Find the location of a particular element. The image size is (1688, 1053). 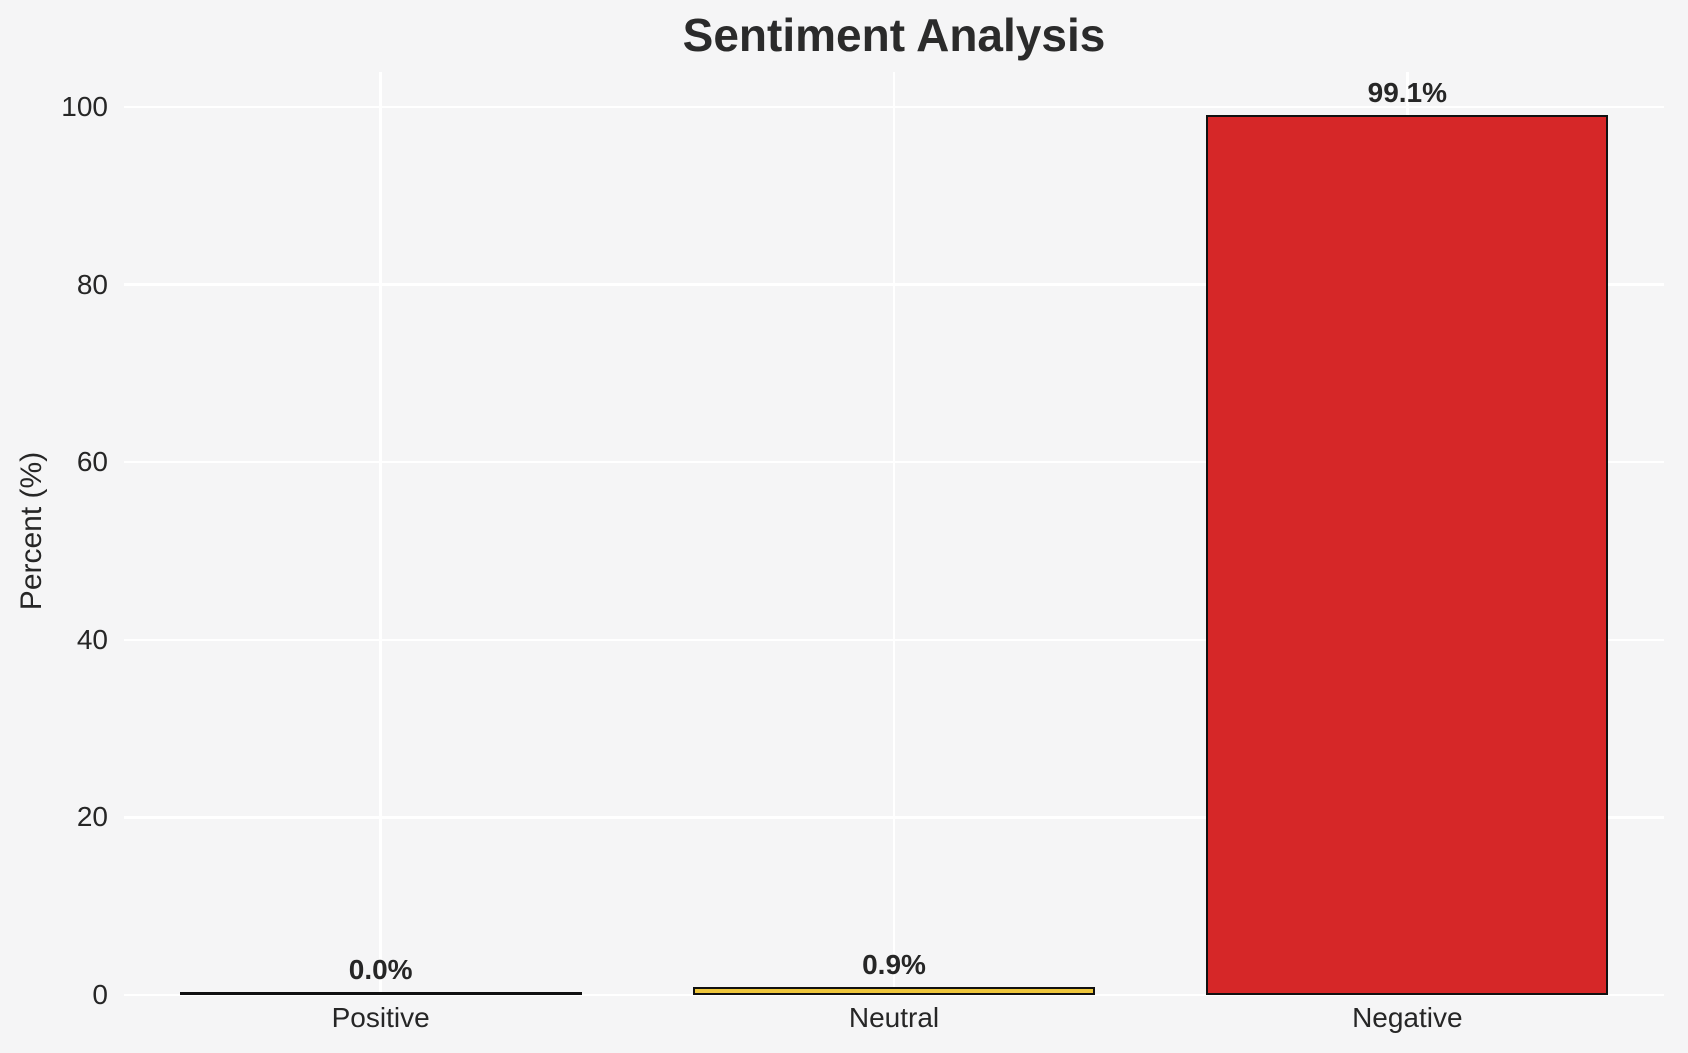

x-gridline-neutral is located at coordinates (894, 533).